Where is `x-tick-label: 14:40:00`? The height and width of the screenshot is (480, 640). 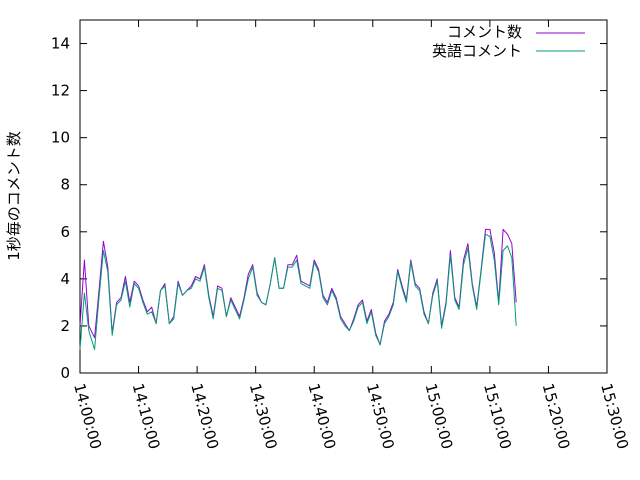 x-tick-label: 14:40:00 is located at coordinates (321, 416).